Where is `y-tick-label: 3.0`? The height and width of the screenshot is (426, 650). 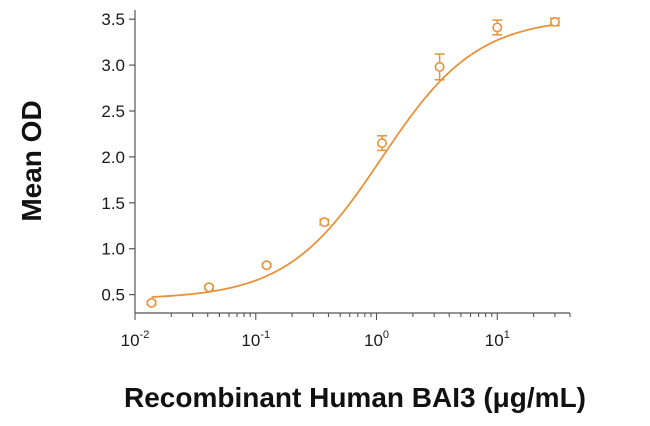
y-tick-label: 3.0 is located at coordinates (113, 65).